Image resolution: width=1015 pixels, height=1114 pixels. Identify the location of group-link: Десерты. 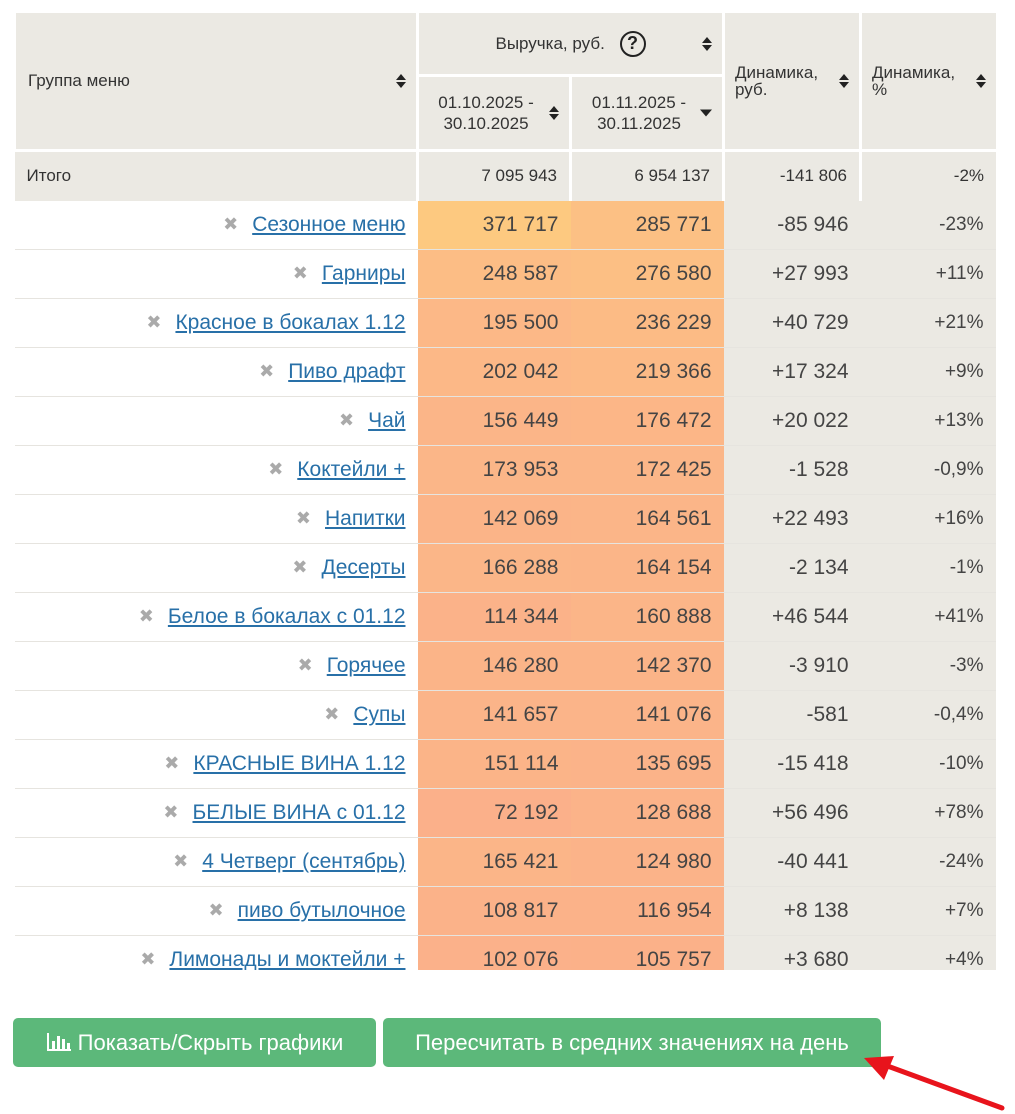
(363, 567).